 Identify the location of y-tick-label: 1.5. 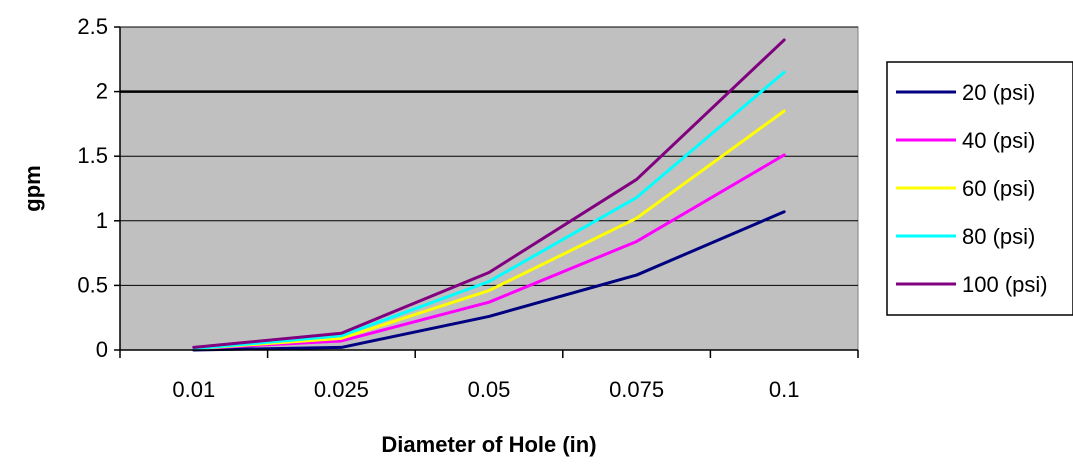
(92, 155).